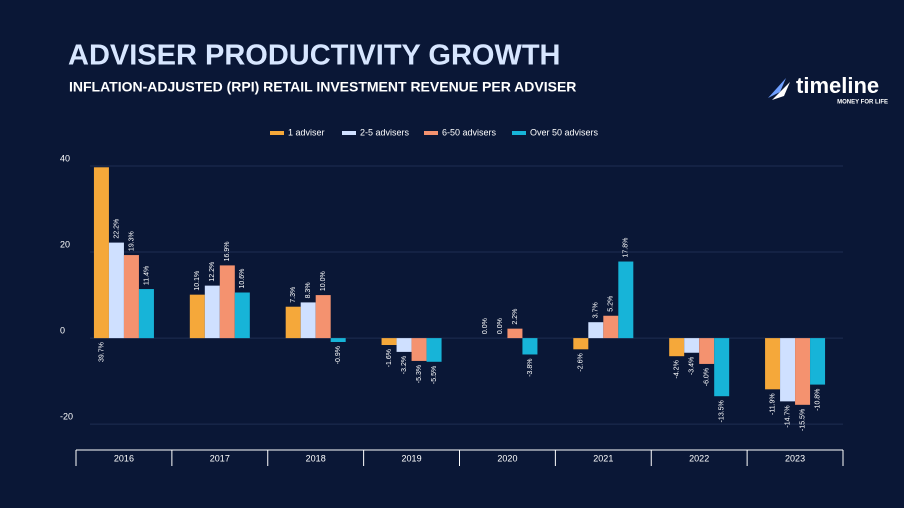 The width and height of the screenshot is (904, 508). I want to click on legend-label: 1 adviser, so click(306, 132).